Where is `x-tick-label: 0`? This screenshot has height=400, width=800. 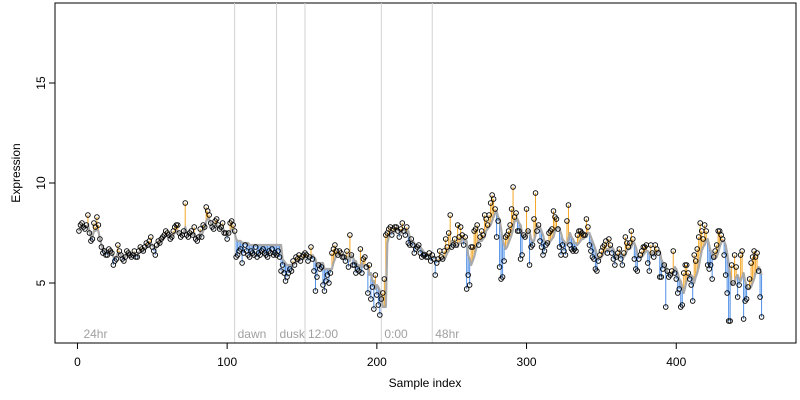
x-tick-label: 0 is located at coordinates (77, 362).